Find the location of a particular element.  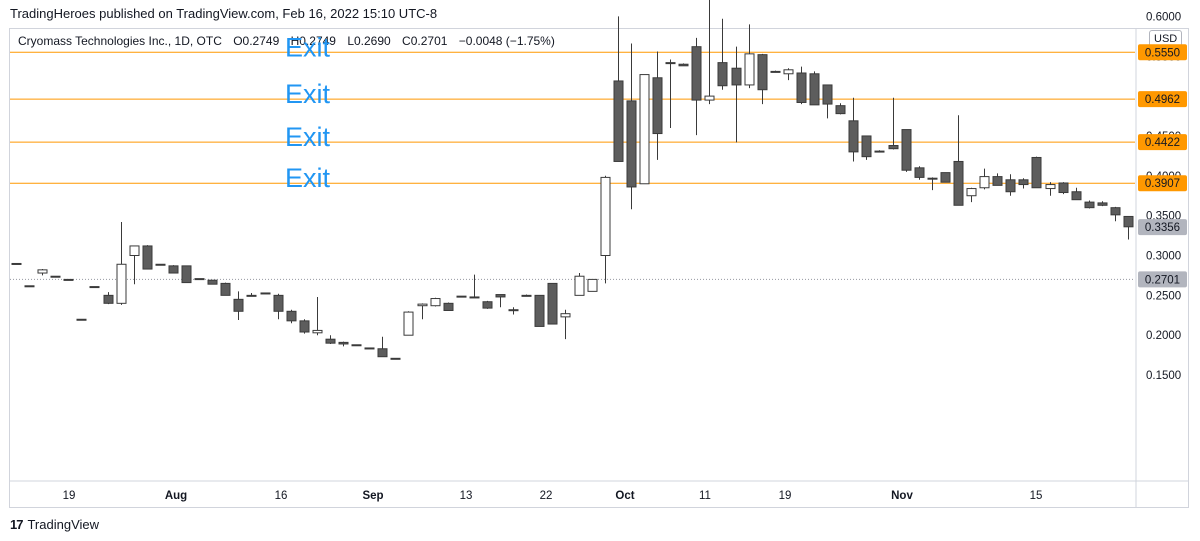

ohlc-open: O0.2749 is located at coordinates (256, 41).